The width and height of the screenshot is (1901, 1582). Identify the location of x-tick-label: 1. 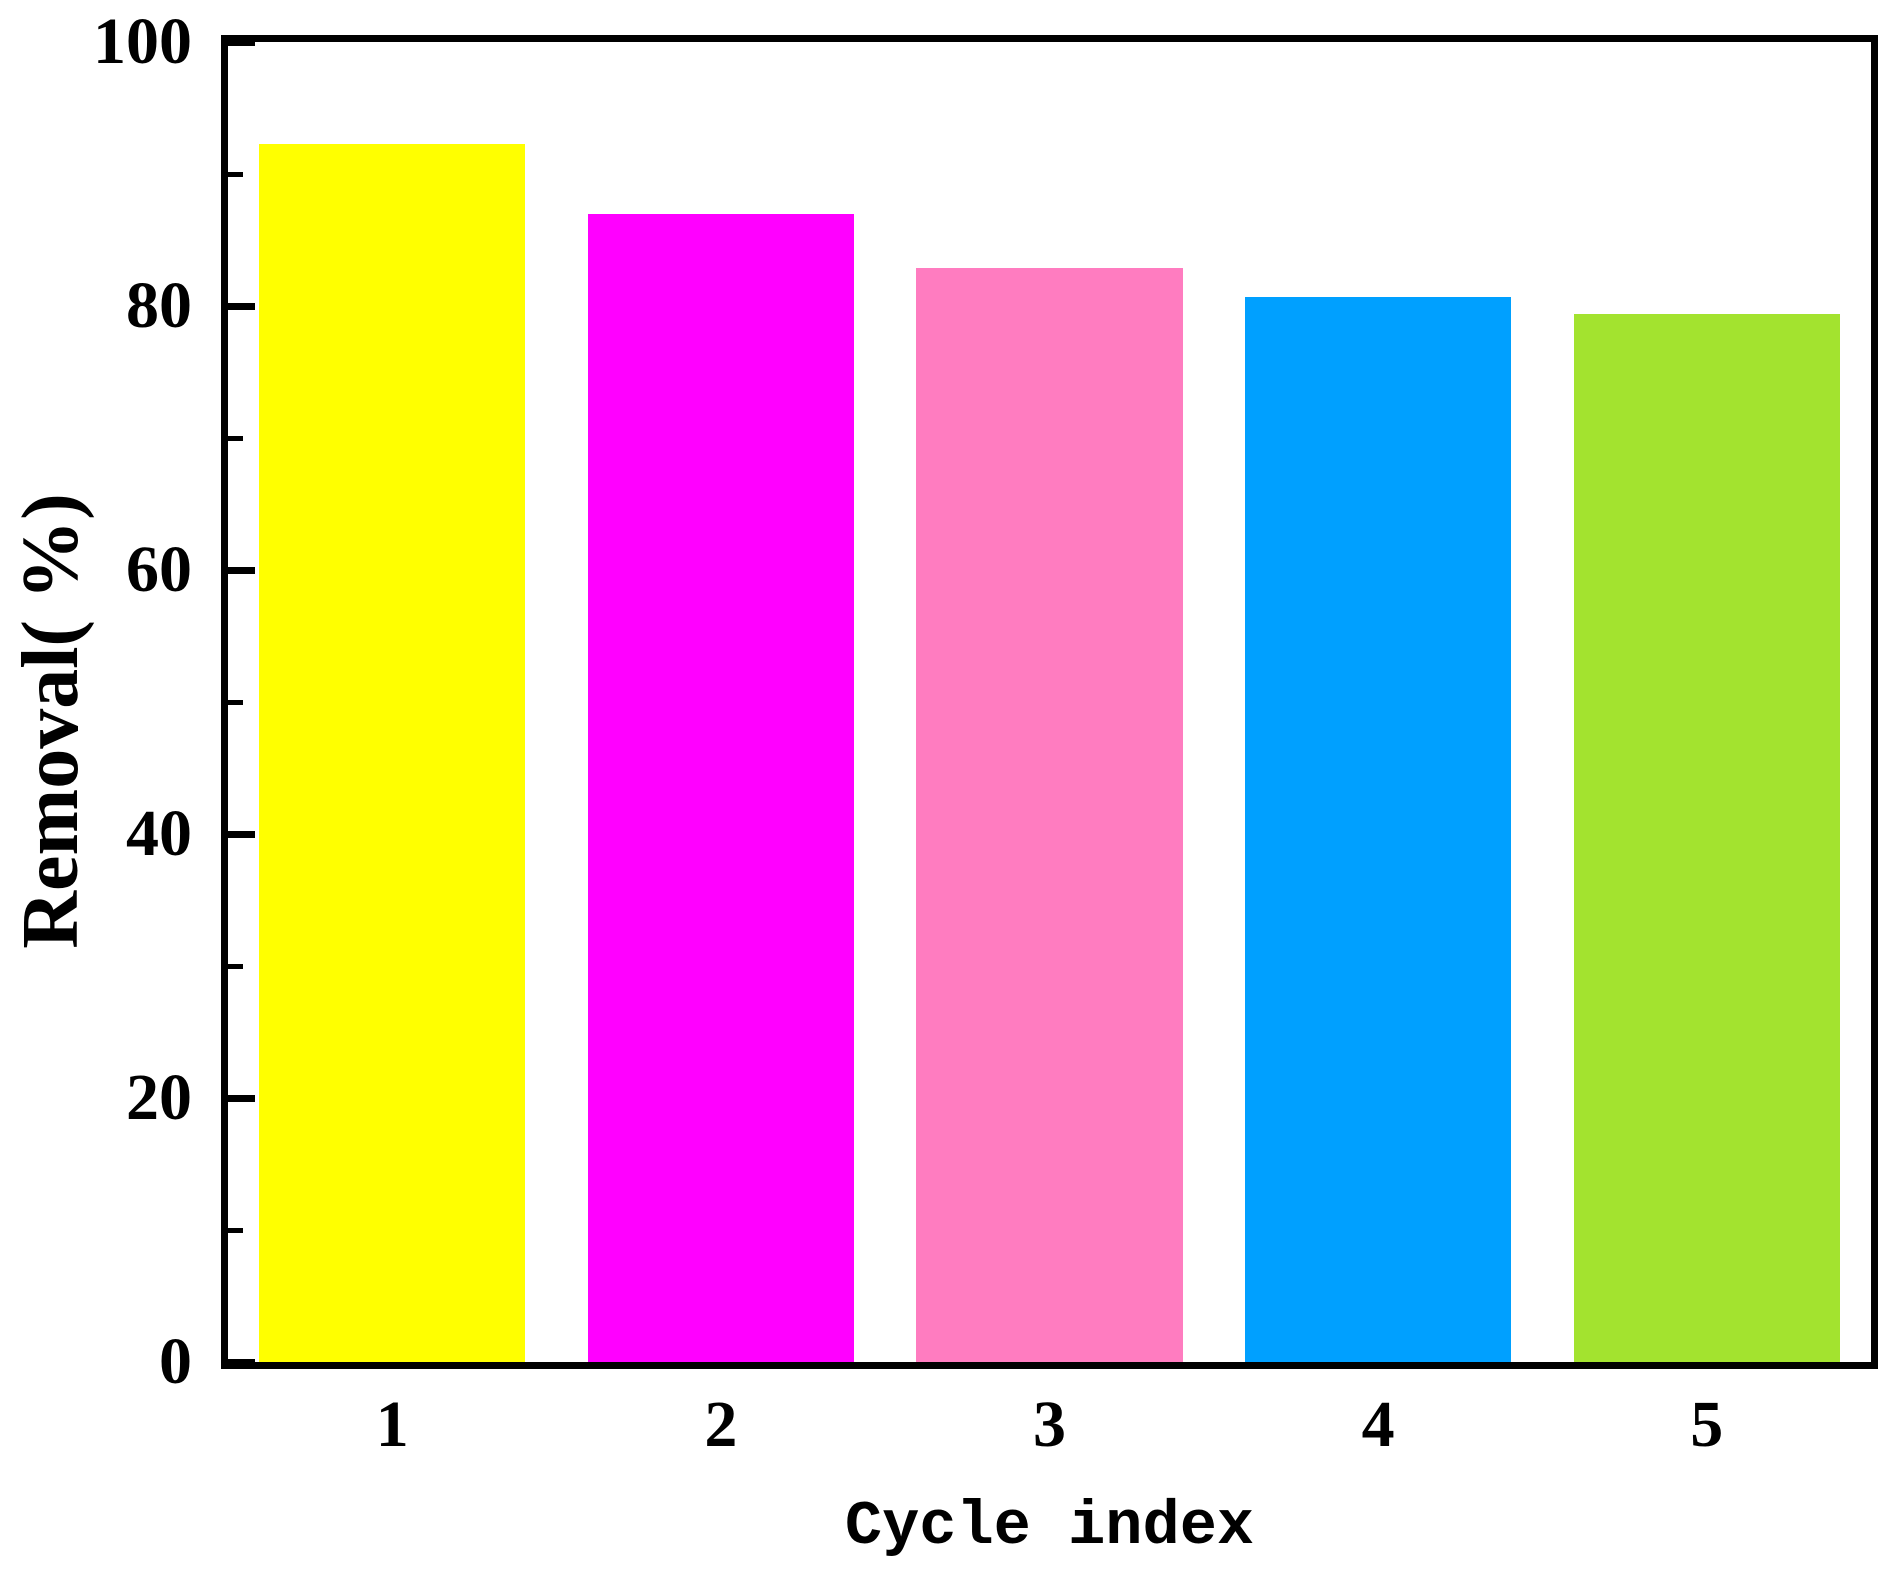
(392, 1424).